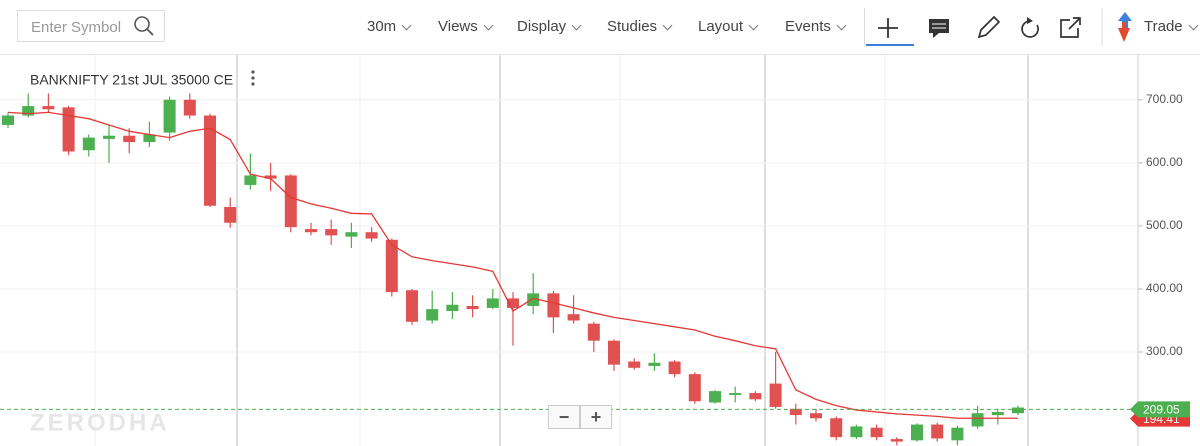  What do you see at coordinates (1164, 225) in the screenshot?
I see `y-tick-label: 500.00` at bounding box center [1164, 225].